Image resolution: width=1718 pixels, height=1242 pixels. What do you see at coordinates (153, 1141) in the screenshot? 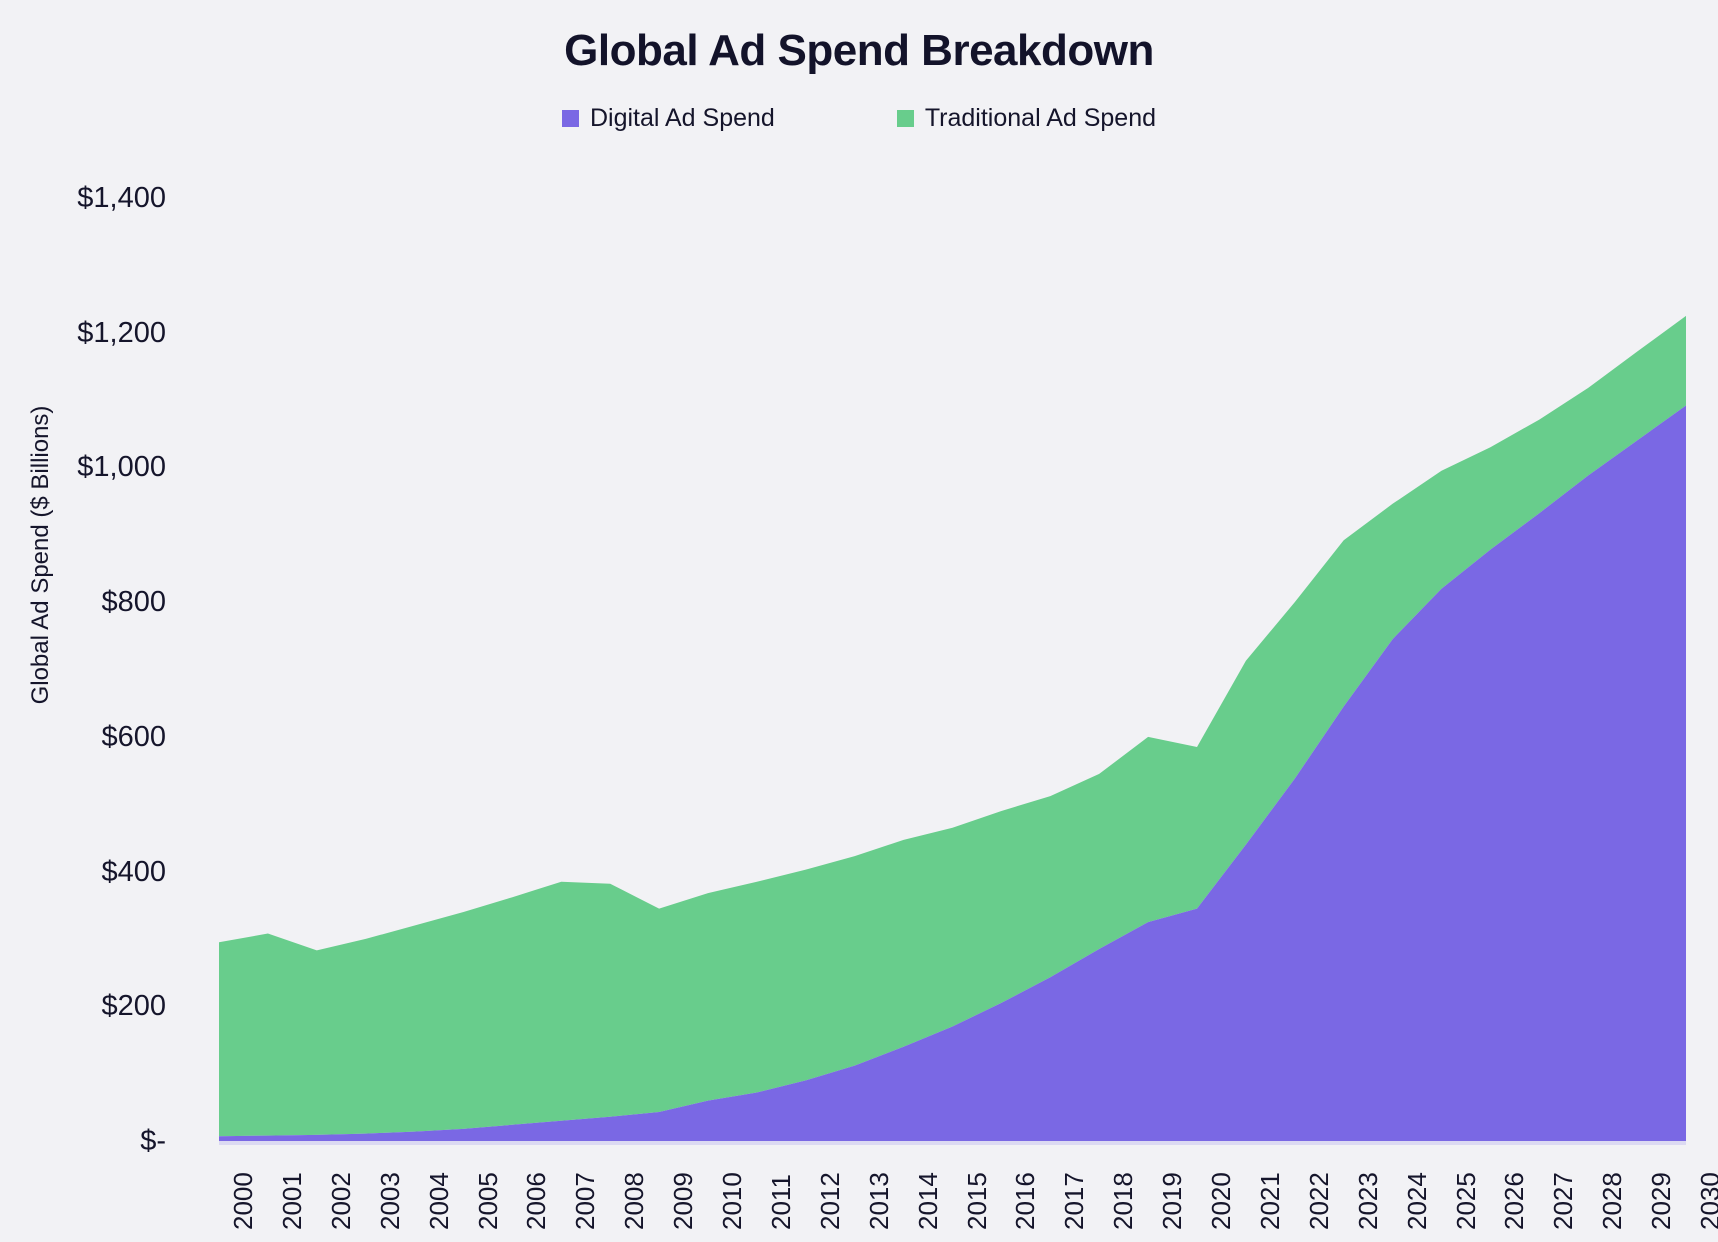
I see `y-tick-label: $-` at bounding box center [153, 1141].